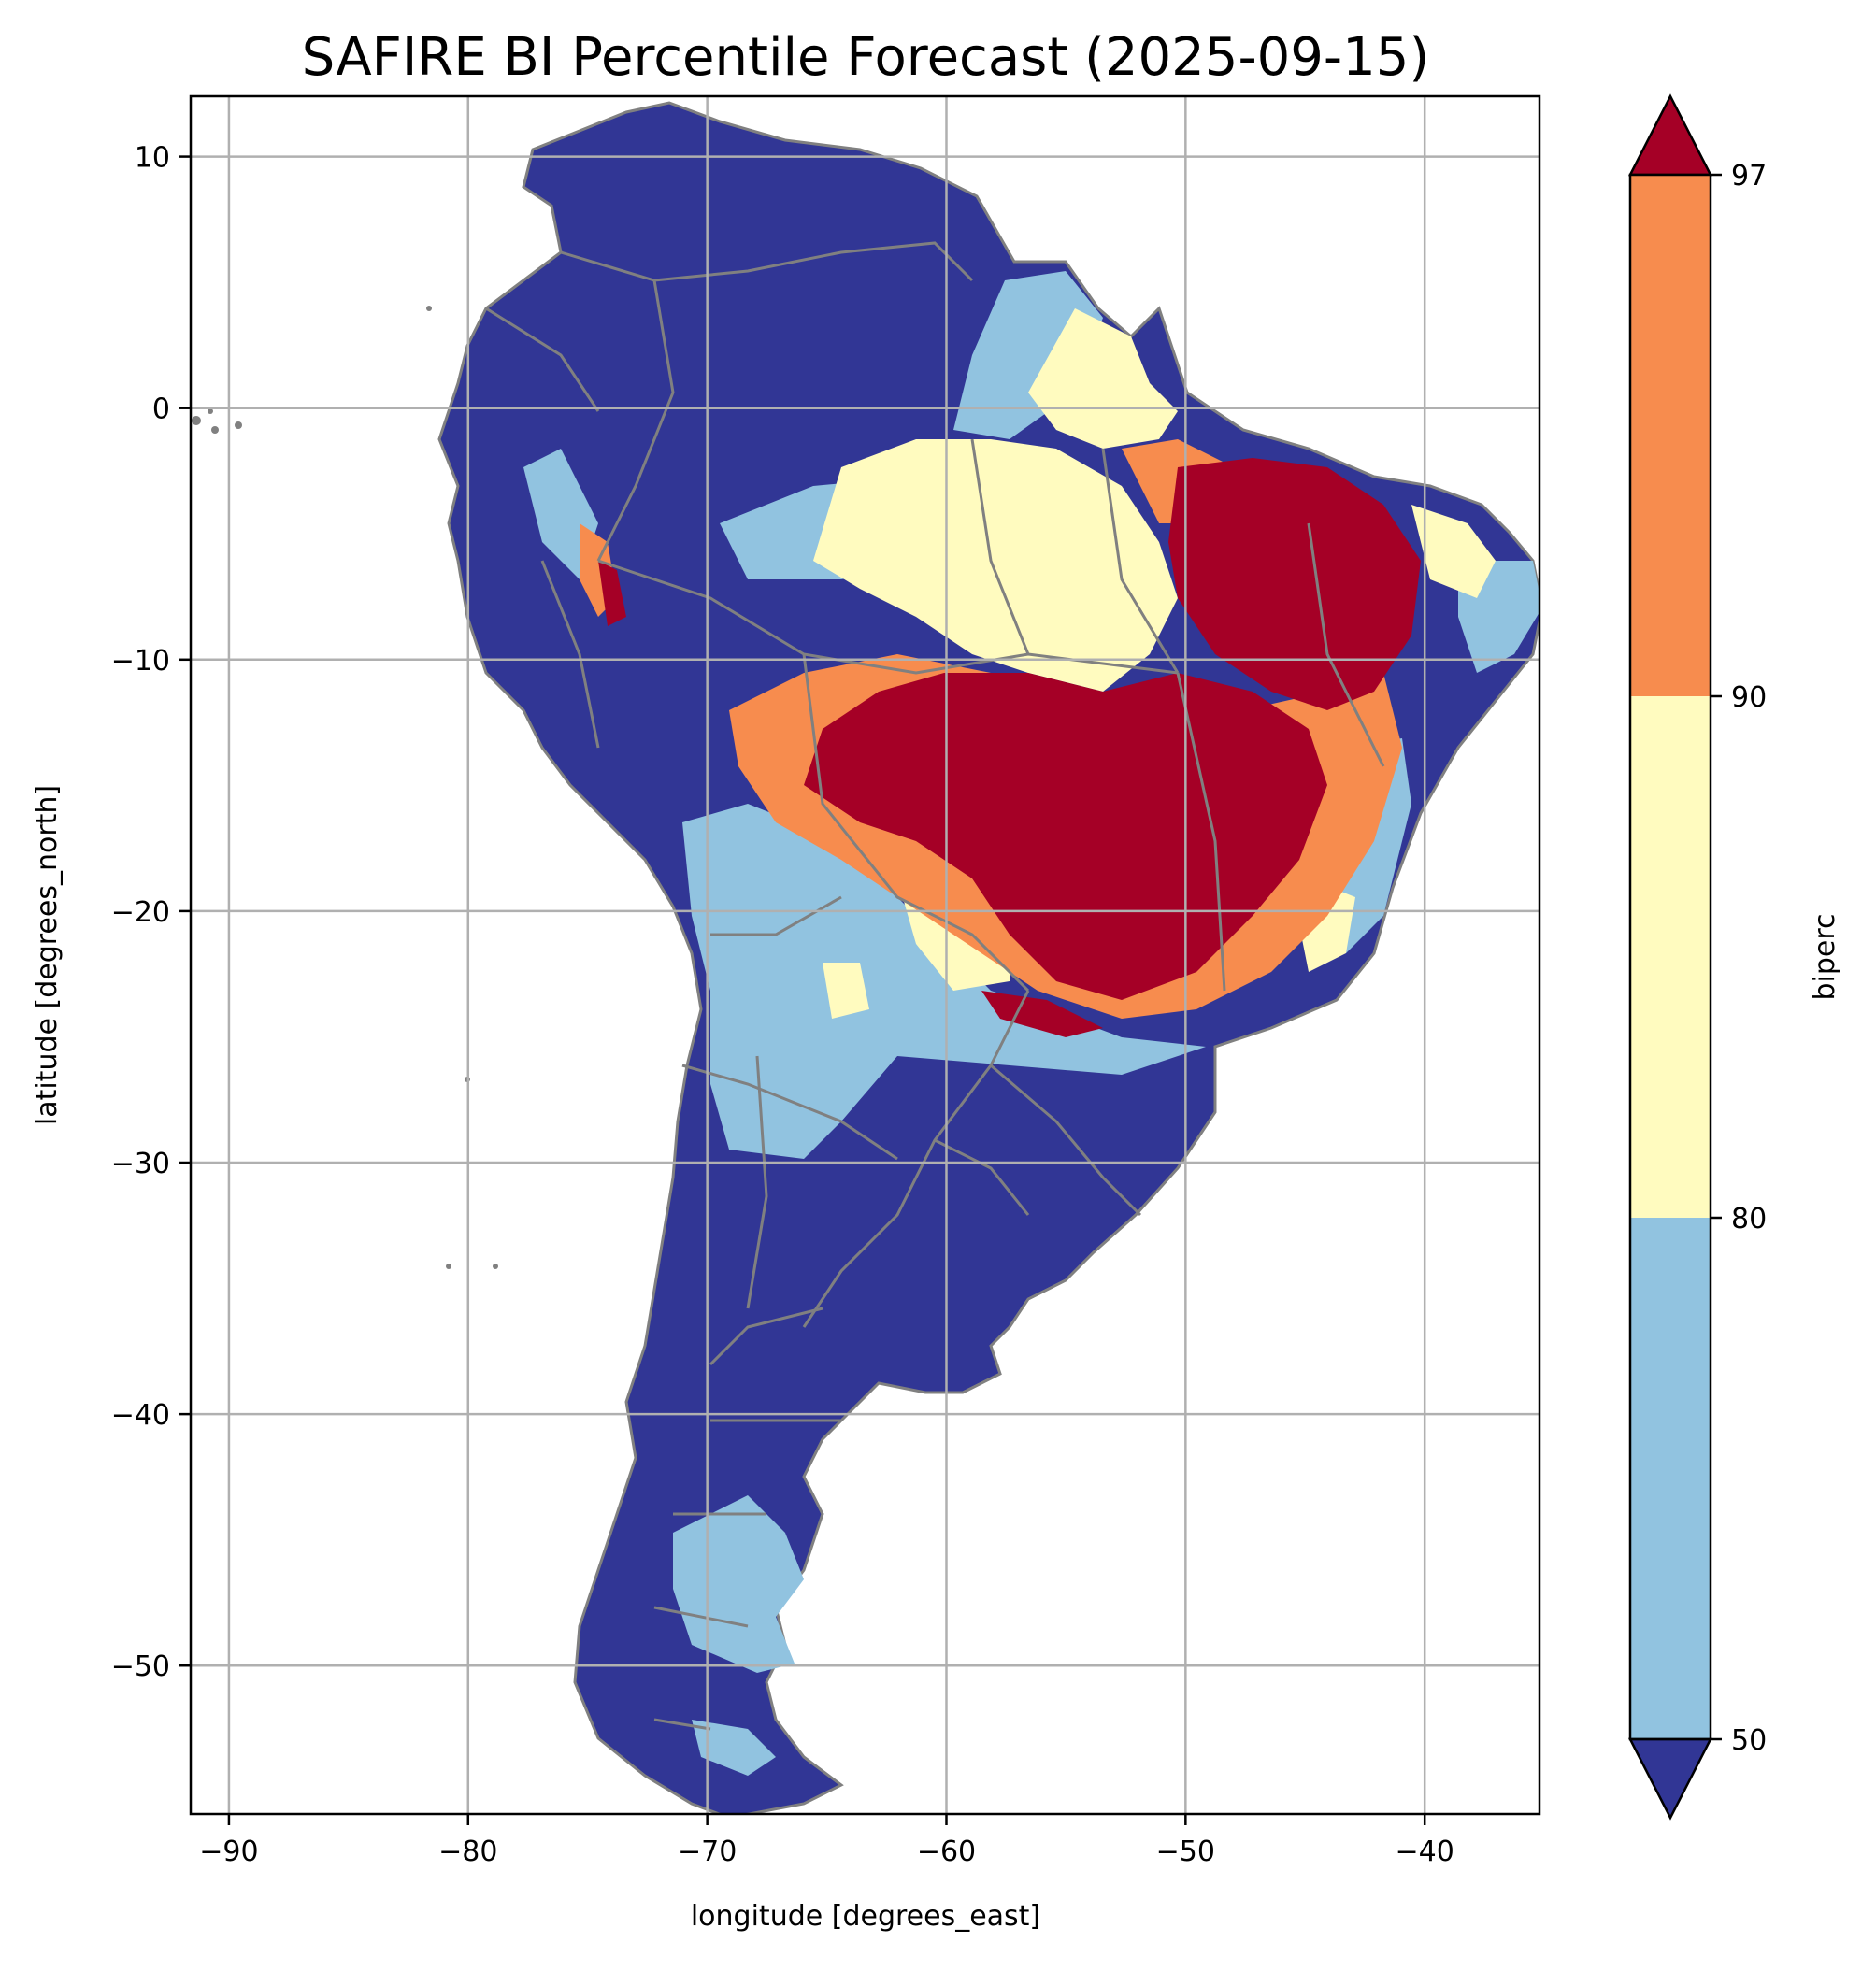 The image size is (1876, 1971). What do you see at coordinates (1425, 1851) in the screenshot?
I see `x-tick-label: −40` at bounding box center [1425, 1851].